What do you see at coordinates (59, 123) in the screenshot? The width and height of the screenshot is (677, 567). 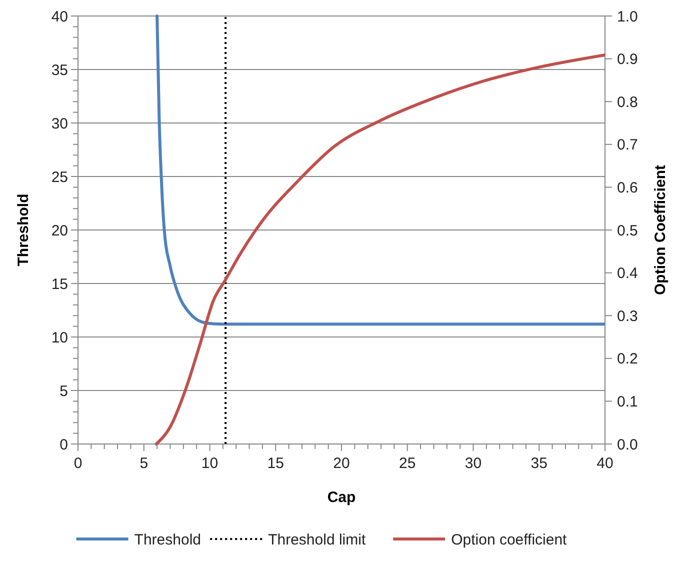 I see `y-tick-label: 30` at bounding box center [59, 123].